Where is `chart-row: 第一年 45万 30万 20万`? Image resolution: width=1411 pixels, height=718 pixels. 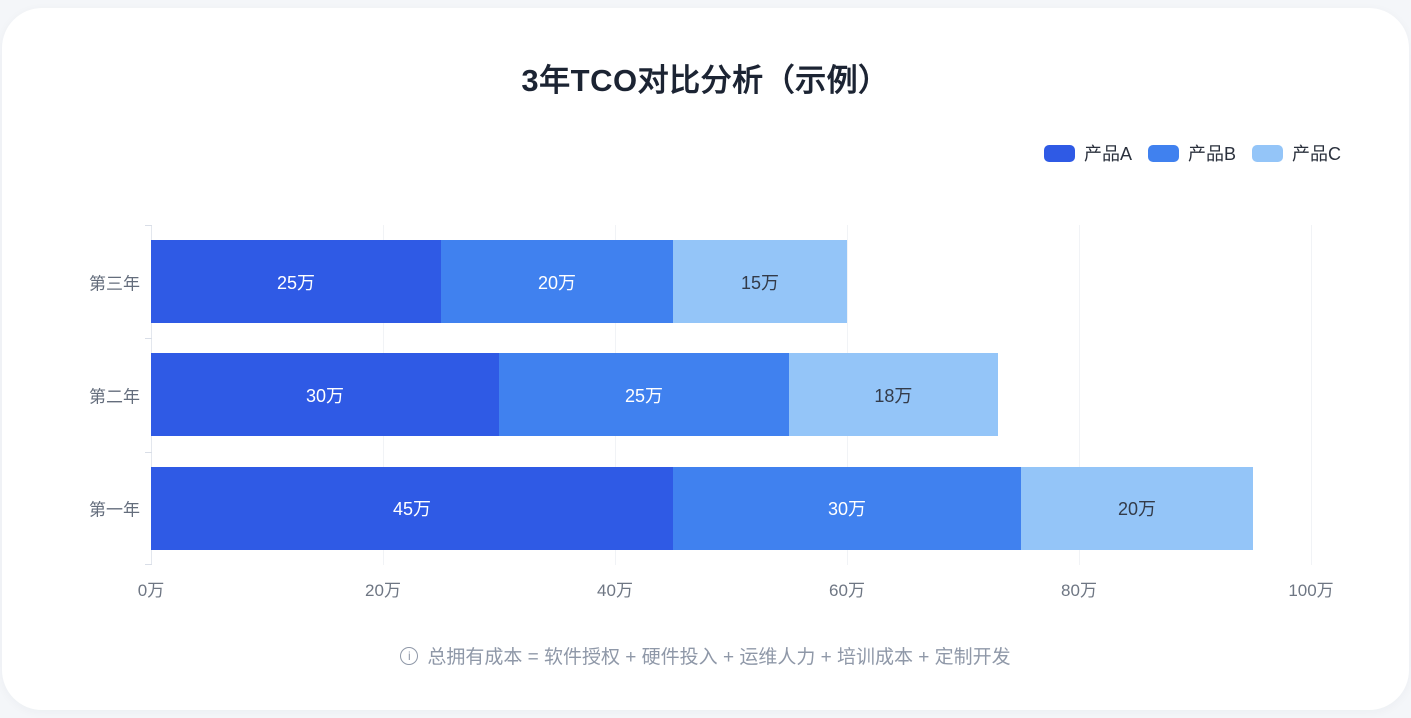 chart-row: 第一年 45万 30万 20万 is located at coordinates (700, 508).